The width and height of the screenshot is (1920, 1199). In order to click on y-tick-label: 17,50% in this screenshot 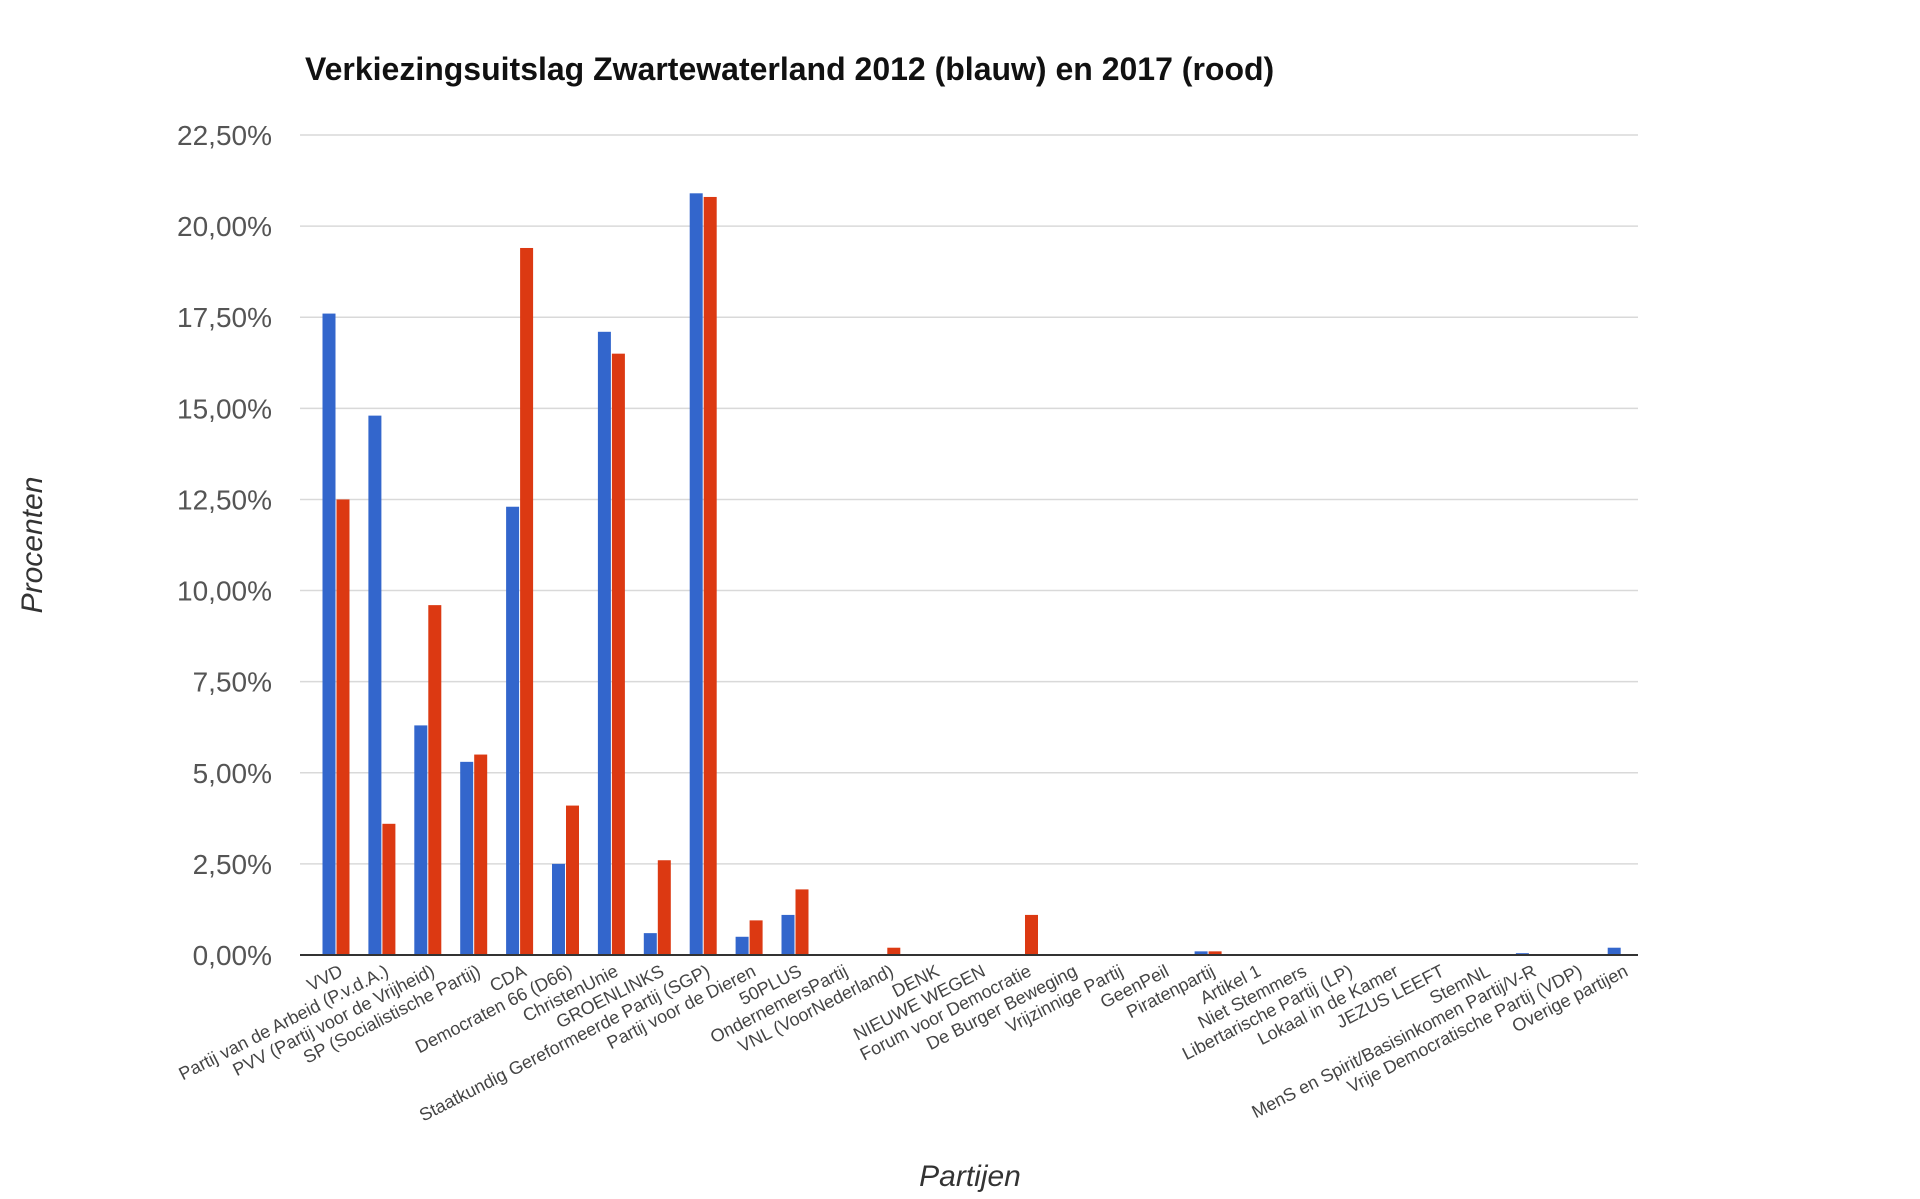, I will do `click(224, 317)`.